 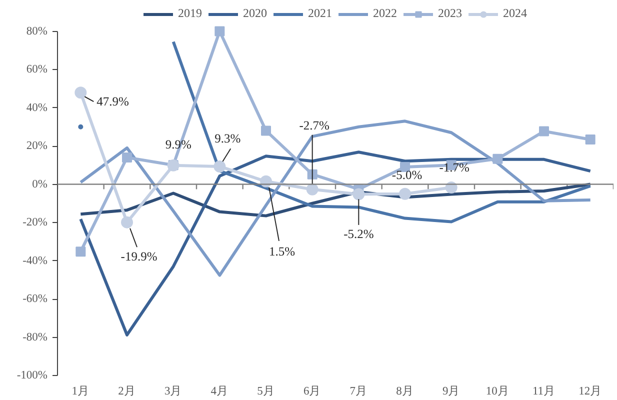 I want to click on legend-label: 2023, so click(x=450, y=13).